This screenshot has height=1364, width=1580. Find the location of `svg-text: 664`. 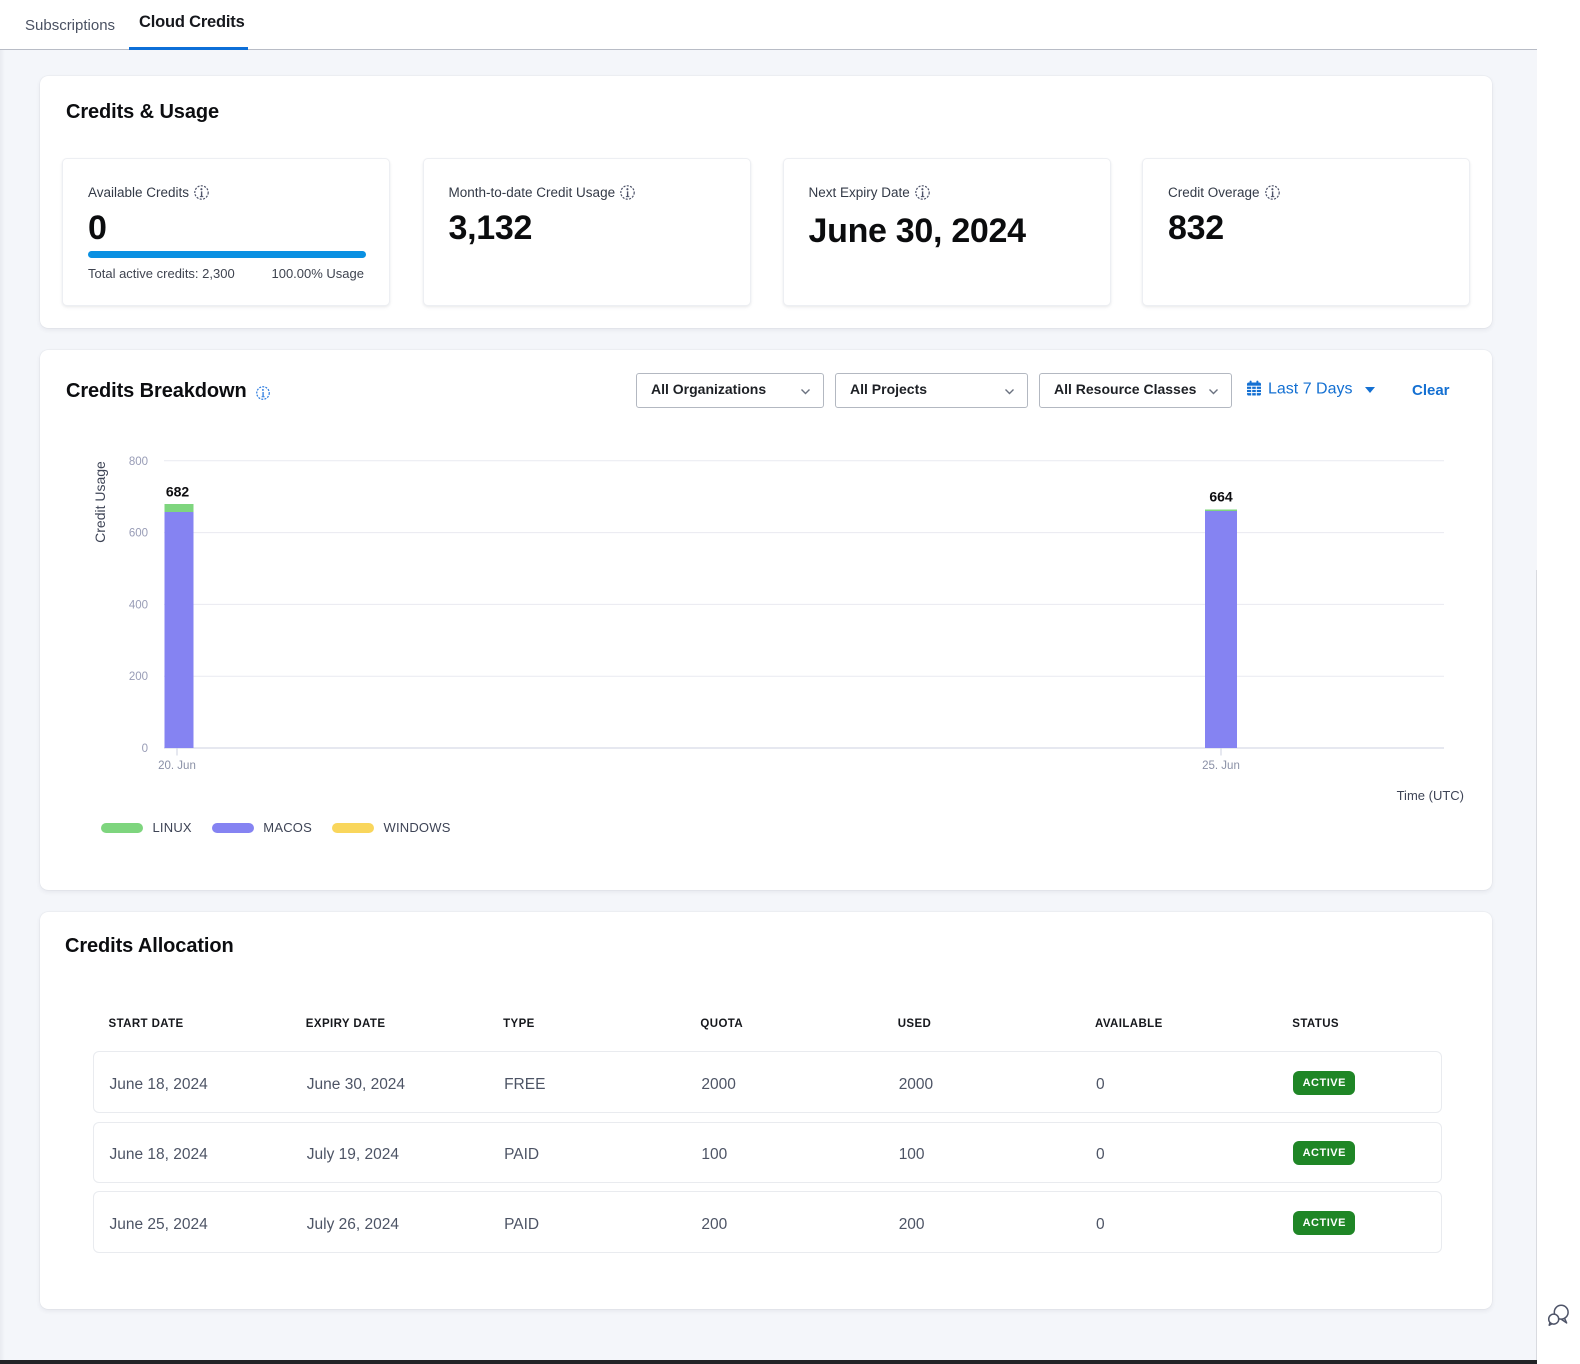

svg-text: 664 is located at coordinates (1221, 497).